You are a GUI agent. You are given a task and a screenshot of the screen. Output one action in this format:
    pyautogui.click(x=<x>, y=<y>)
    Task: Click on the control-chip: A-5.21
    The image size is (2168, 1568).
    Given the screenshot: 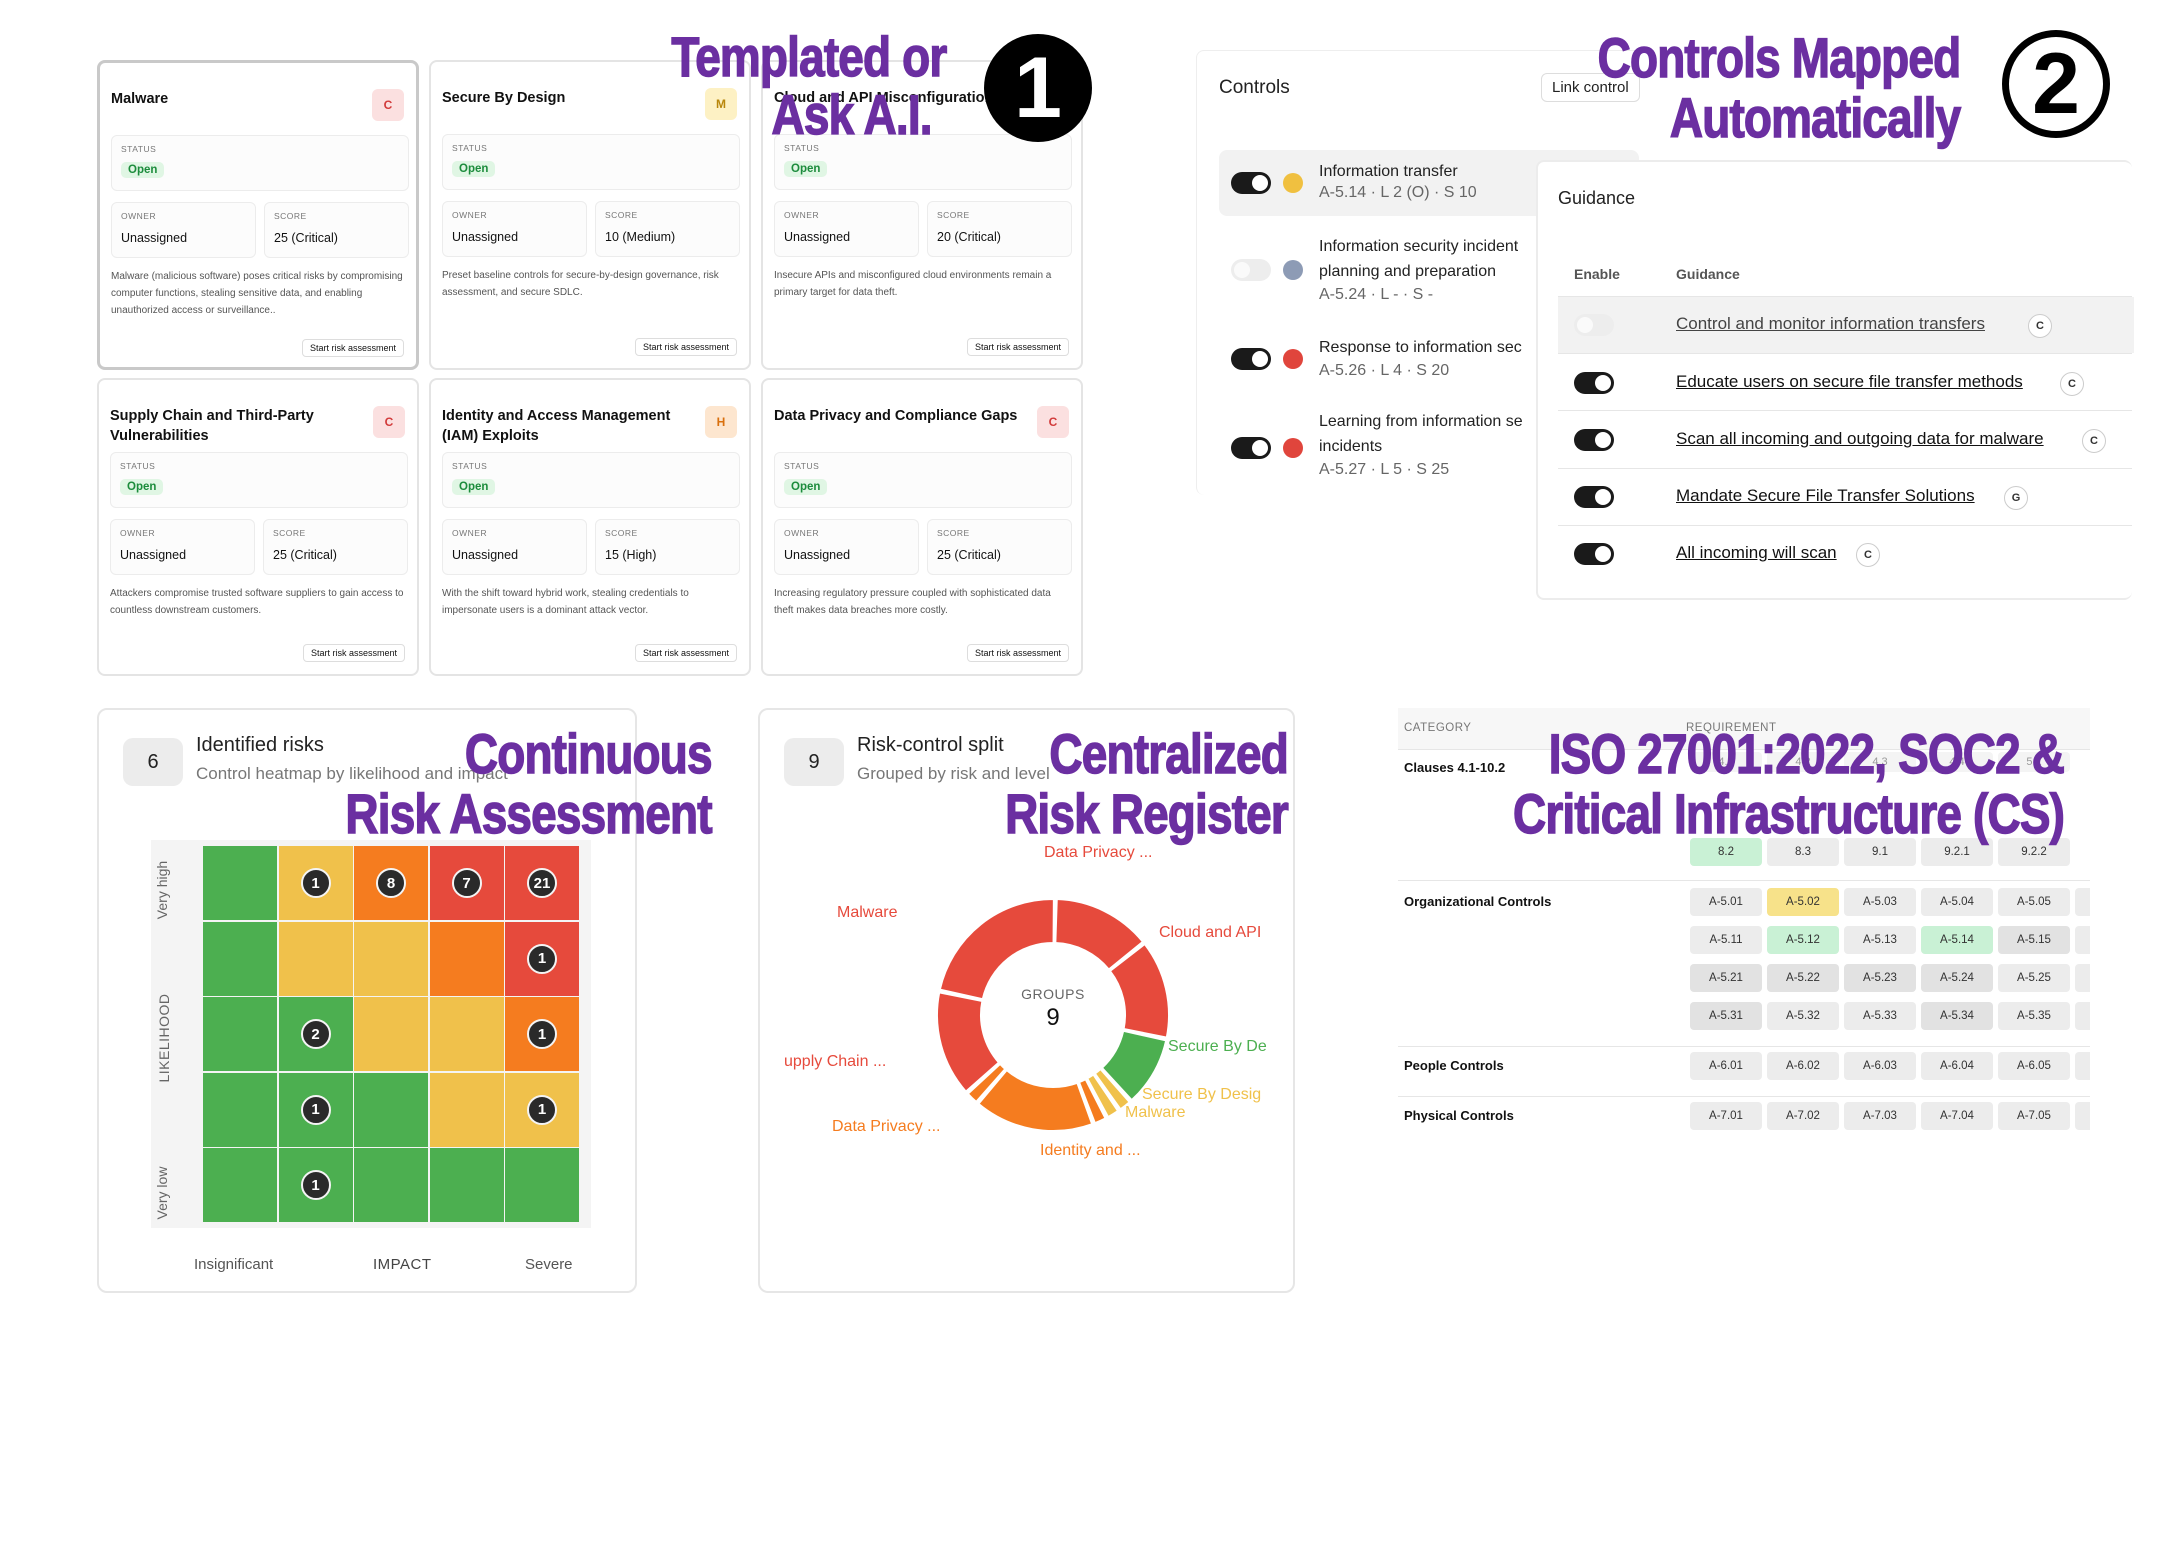 What is the action you would take?
    pyautogui.click(x=1726, y=978)
    